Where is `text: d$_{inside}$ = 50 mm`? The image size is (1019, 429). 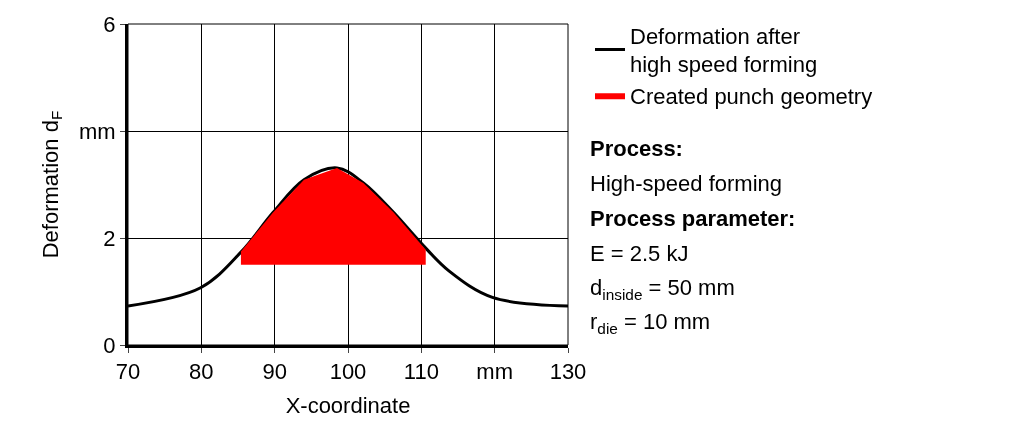 text: d$_{inside}$ = 50 mm is located at coordinates (662, 289).